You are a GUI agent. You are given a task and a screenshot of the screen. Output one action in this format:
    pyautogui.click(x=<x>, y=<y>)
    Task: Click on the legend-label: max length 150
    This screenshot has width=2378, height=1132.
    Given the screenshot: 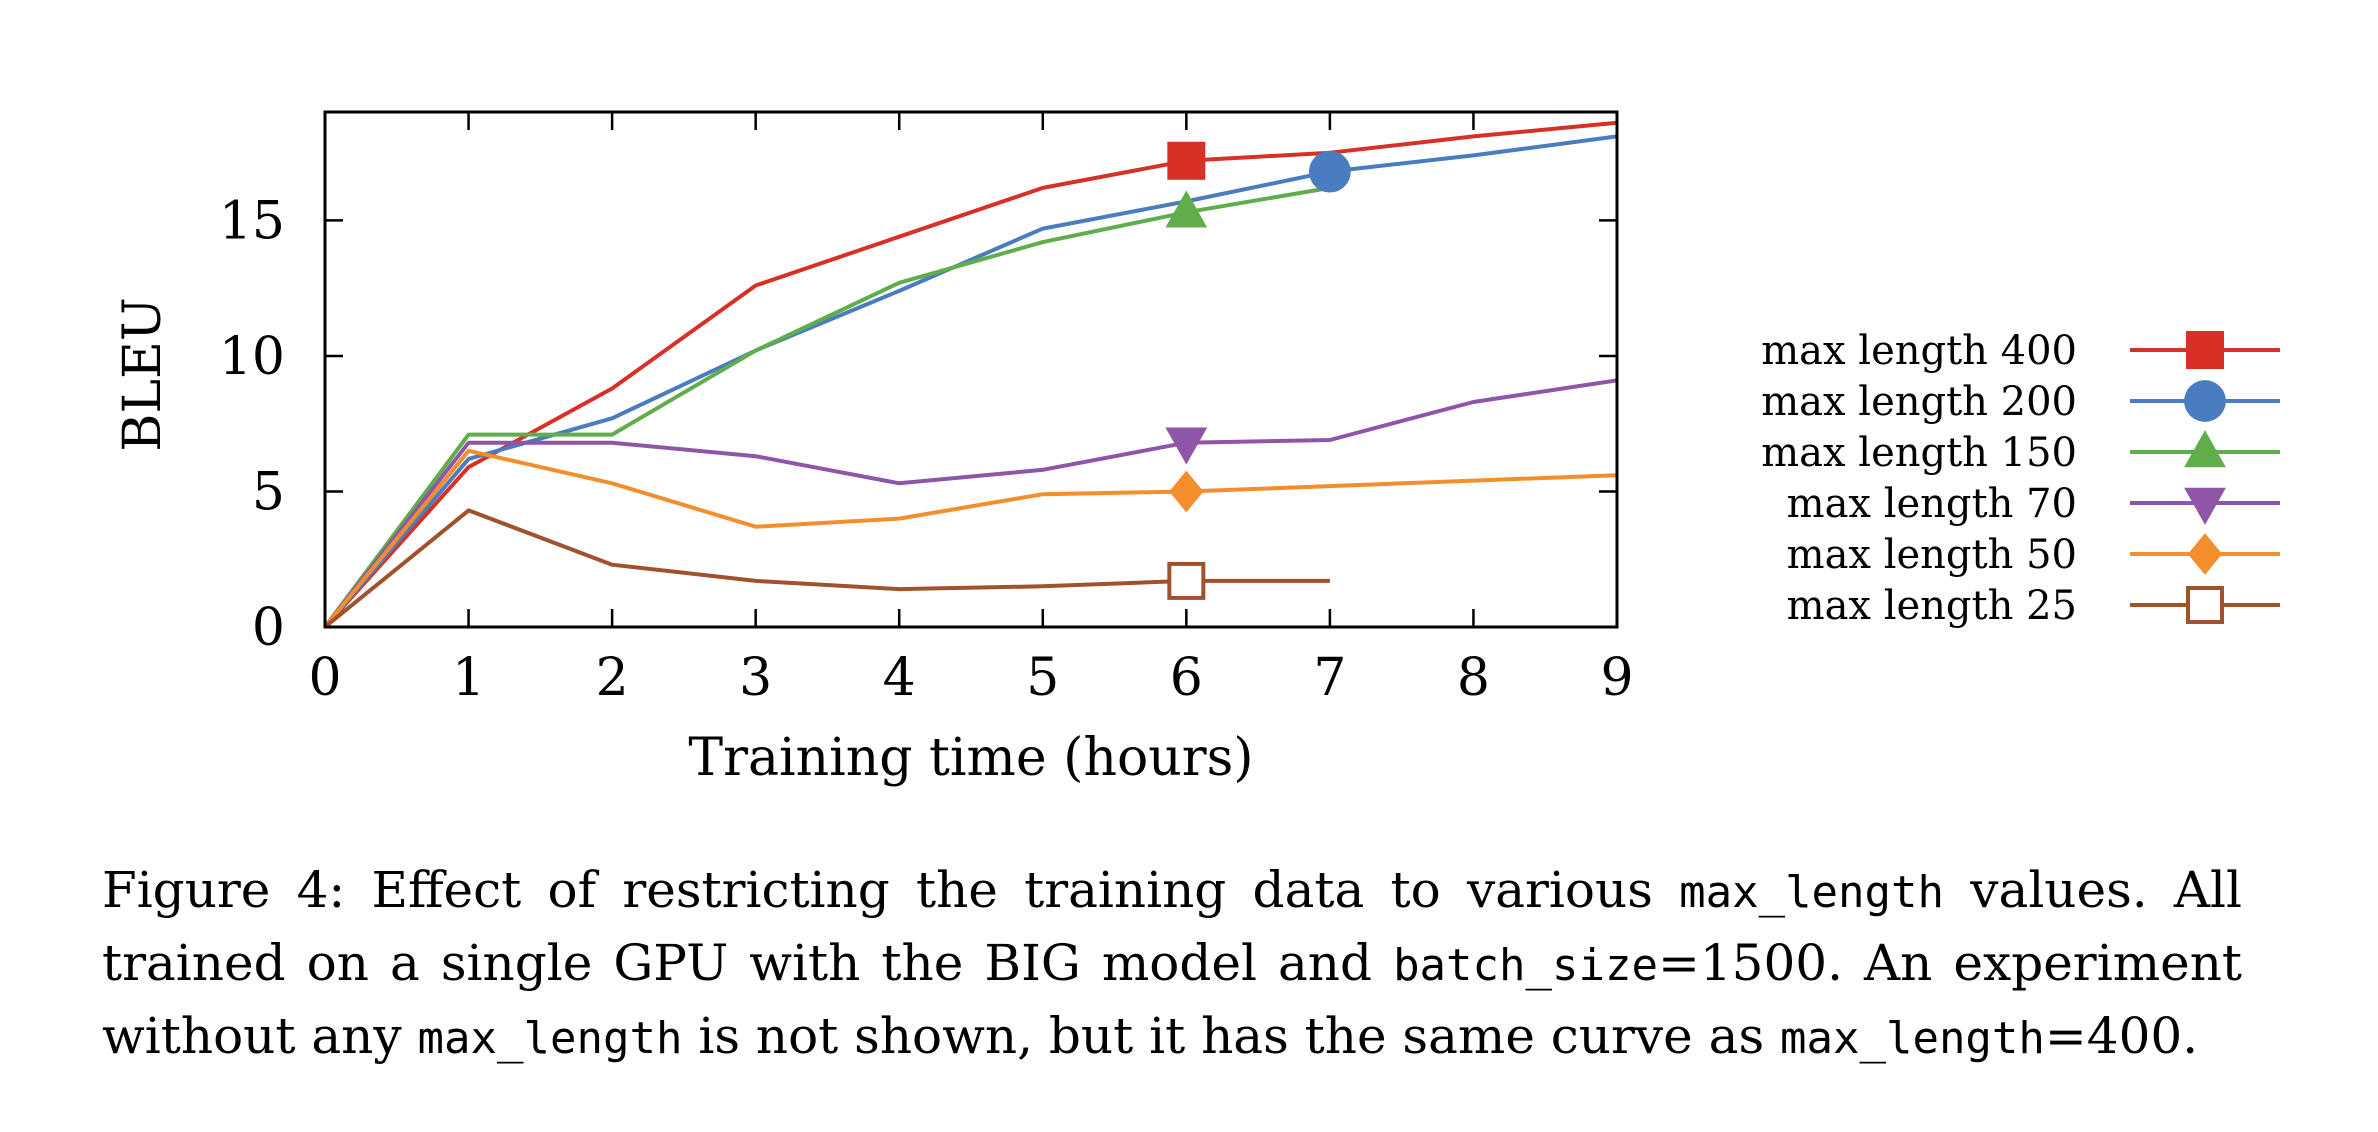 What is the action you would take?
    pyautogui.click(x=1919, y=453)
    